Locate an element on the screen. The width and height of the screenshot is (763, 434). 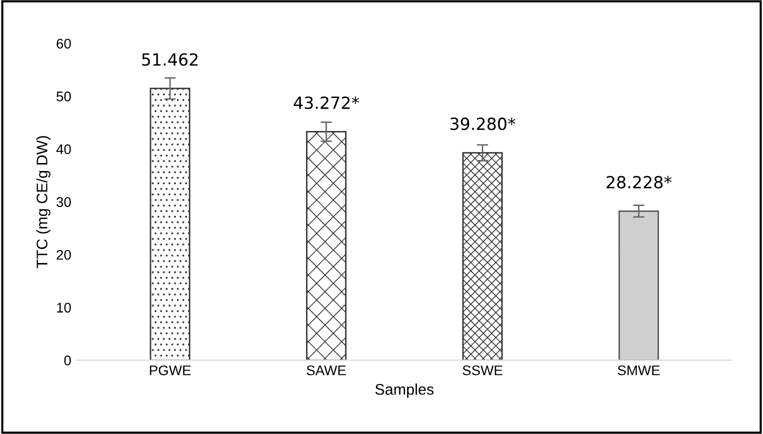
x-axis-title: Samples is located at coordinates (404, 391).